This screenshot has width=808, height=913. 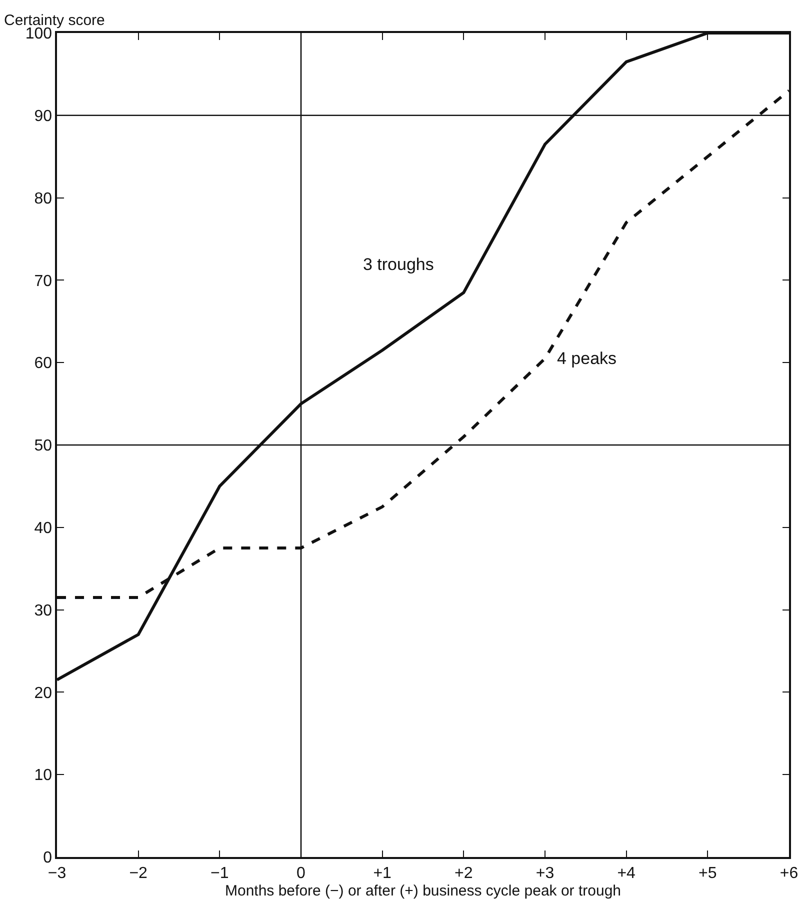 I want to click on y-tick-label: 70, so click(x=43, y=281).